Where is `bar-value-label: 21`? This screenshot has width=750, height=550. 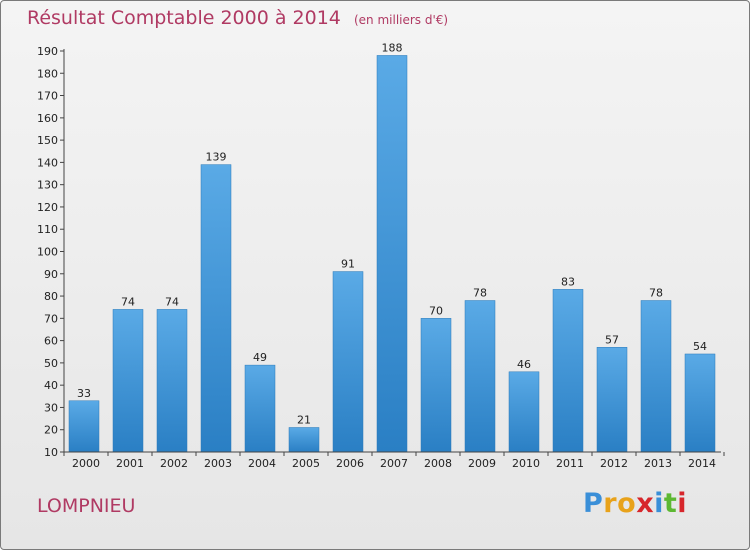 bar-value-label: 21 is located at coordinates (304, 419).